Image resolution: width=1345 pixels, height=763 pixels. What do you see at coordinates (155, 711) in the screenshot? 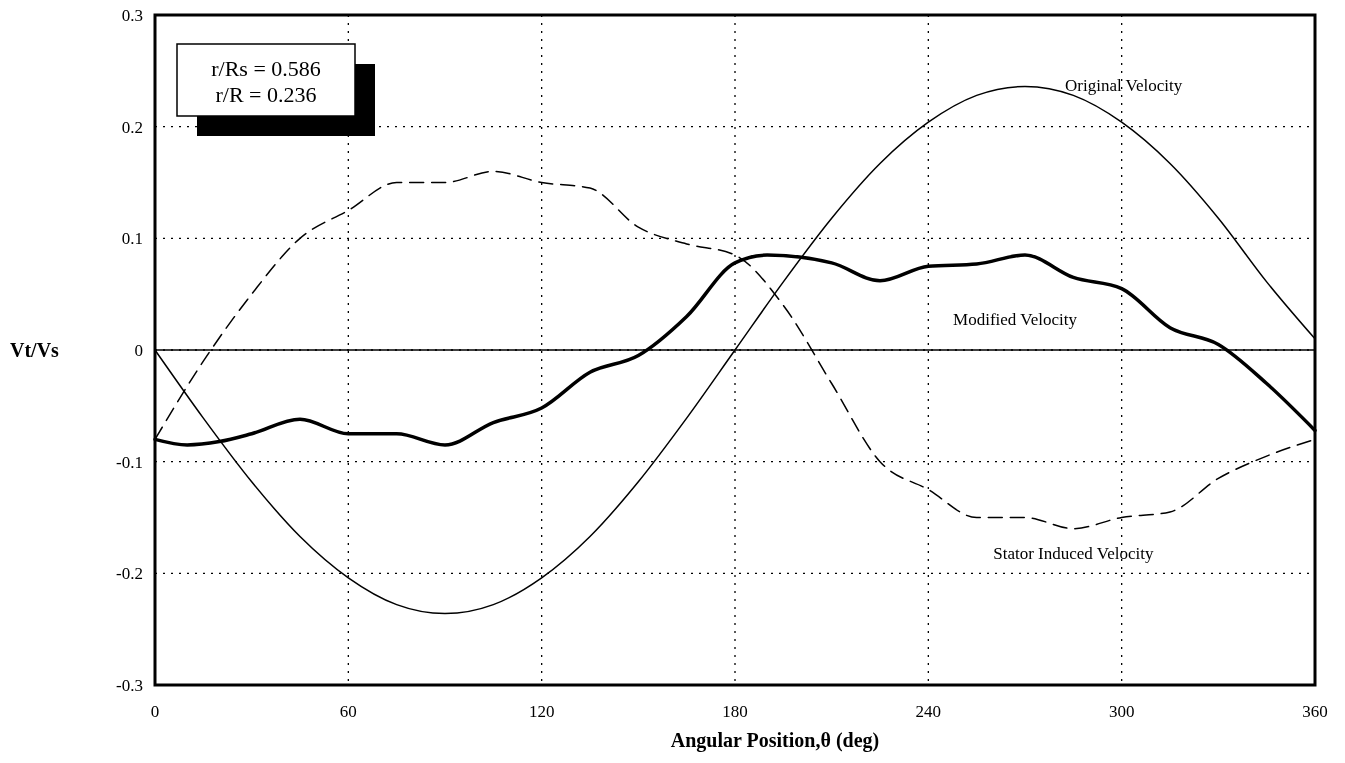
I see `x-tick-label: 0` at bounding box center [155, 711].